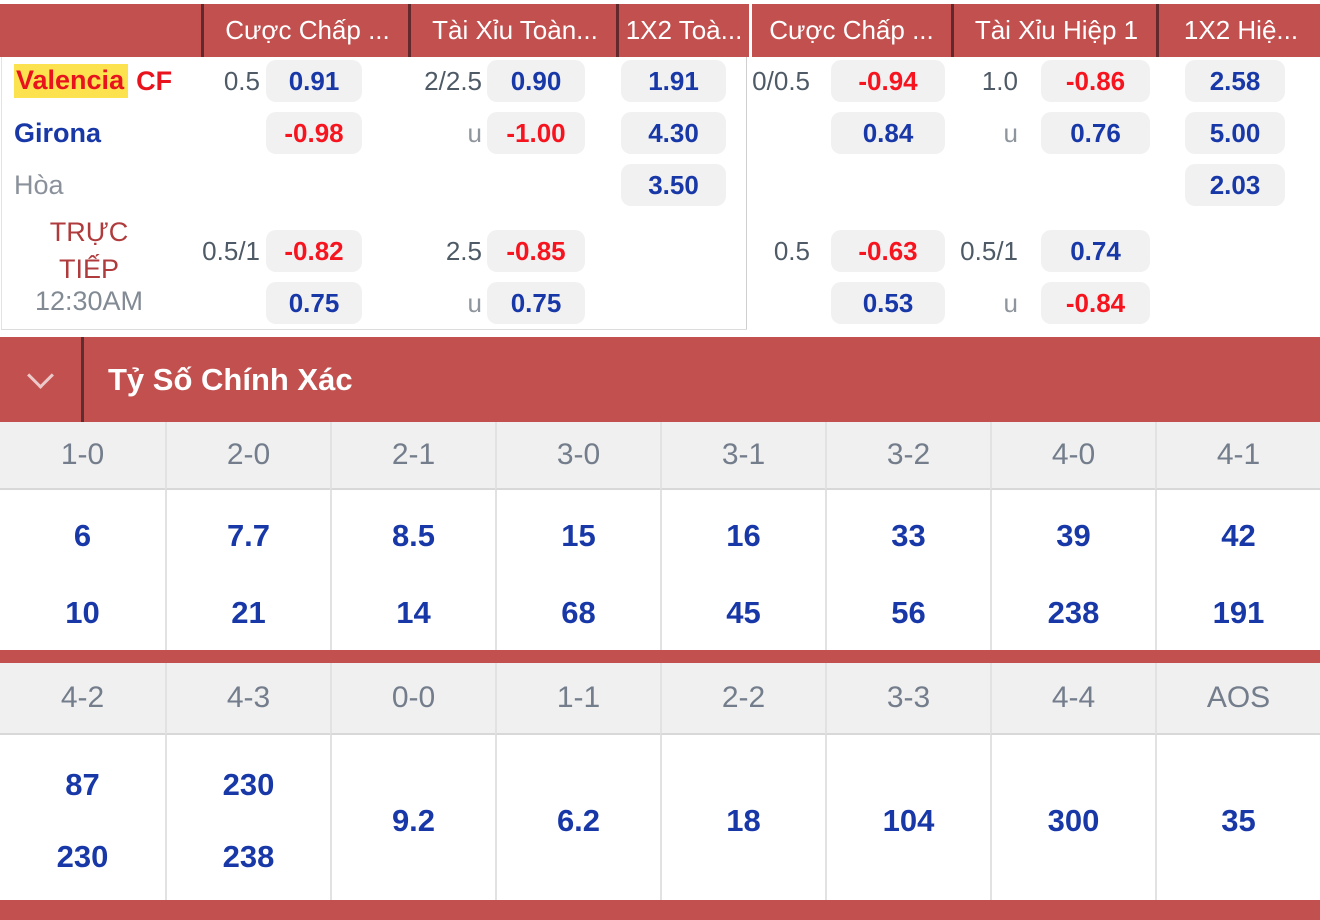 The height and width of the screenshot is (920, 1320). I want to click on score-odds: 8.5, so click(413, 535).